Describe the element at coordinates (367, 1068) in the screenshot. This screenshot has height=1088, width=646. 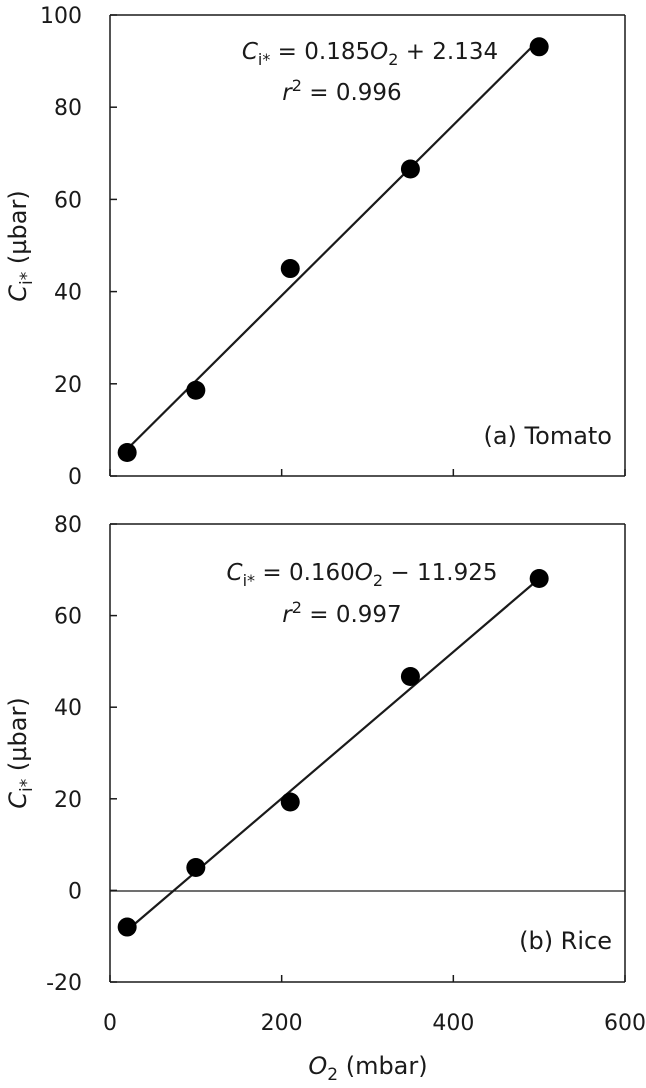
I see `x-axis-title: O2 (mbar)` at that location.